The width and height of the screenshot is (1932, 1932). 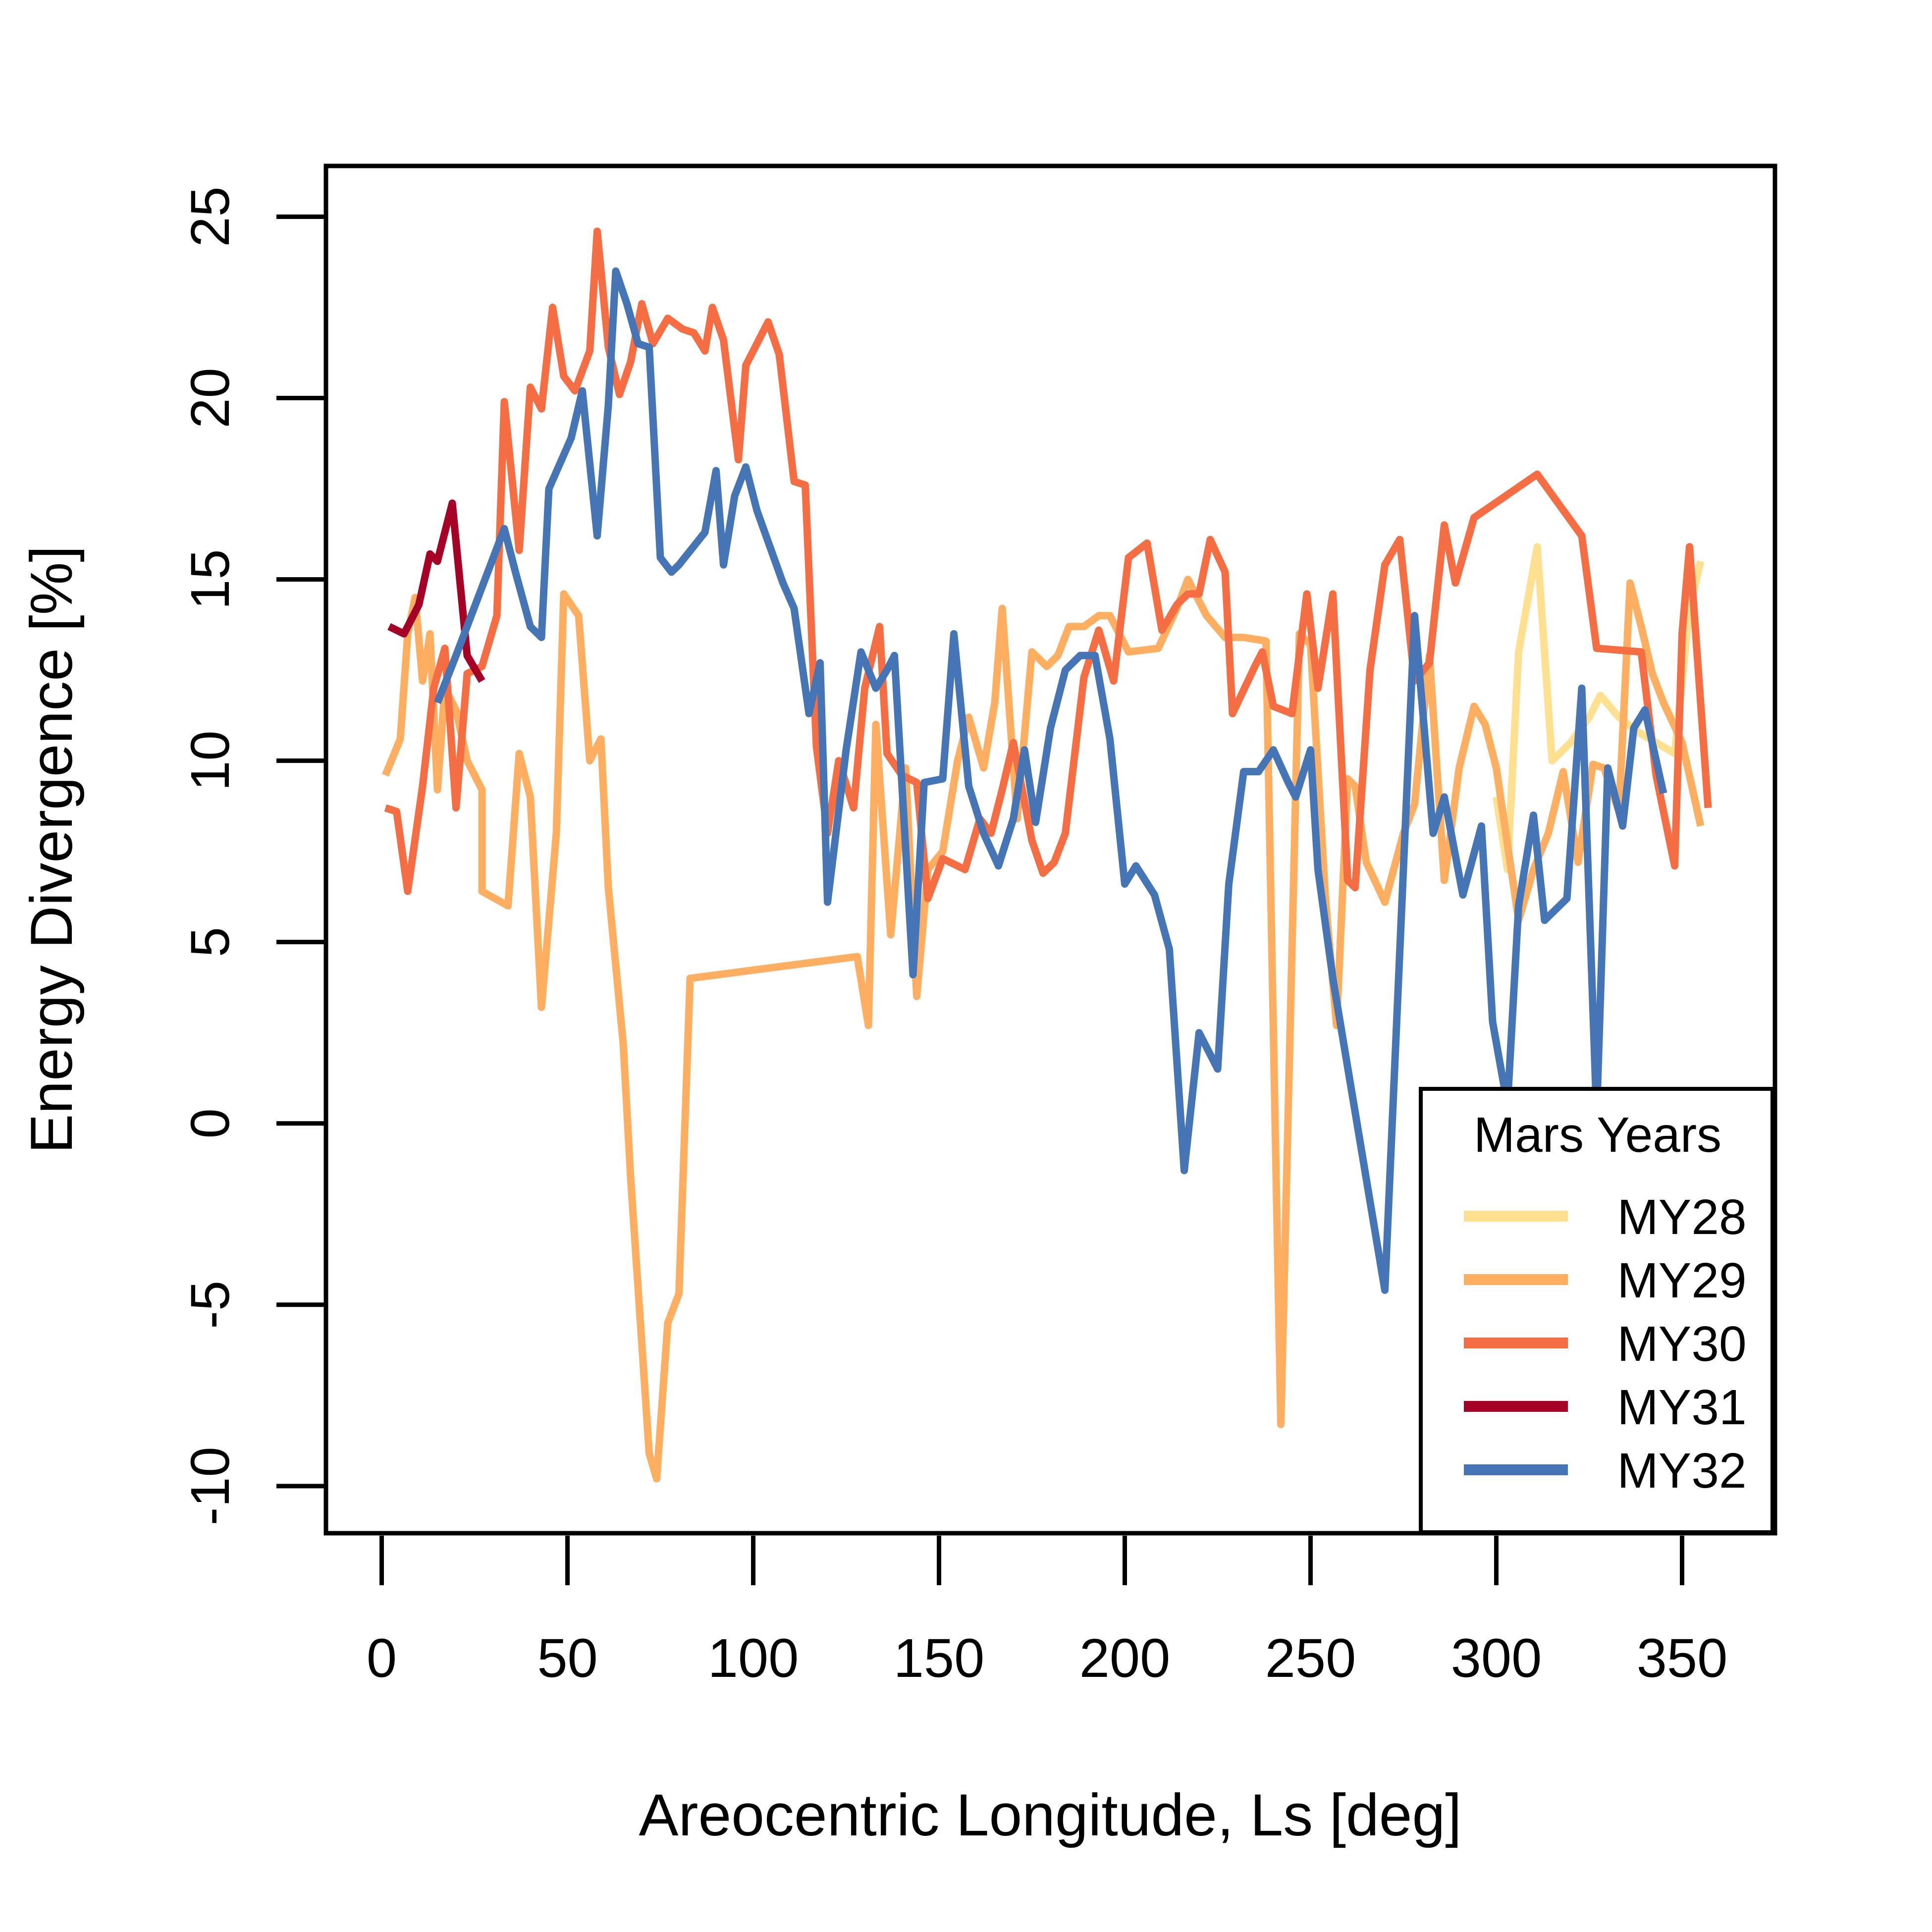 What do you see at coordinates (1605, 1344) in the screenshot?
I see `legend-items: MY28 MY29 MY30 MY31 MY32` at bounding box center [1605, 1344].